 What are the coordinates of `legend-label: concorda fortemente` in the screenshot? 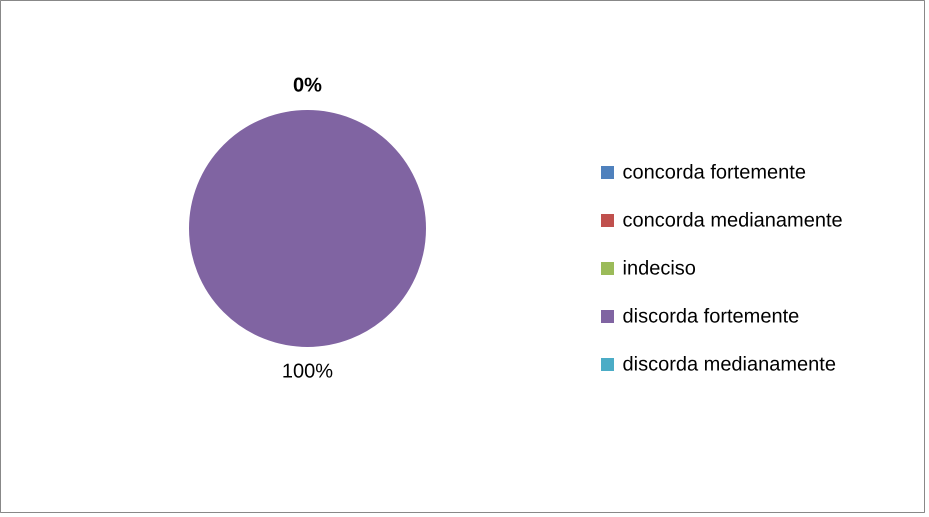 It's located at (714, 173).